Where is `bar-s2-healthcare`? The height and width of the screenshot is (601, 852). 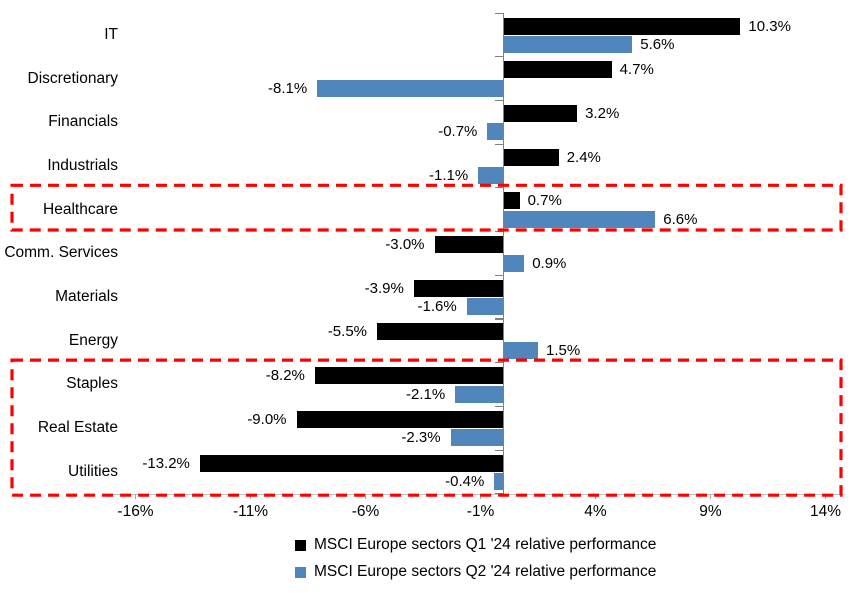 bar-s2-healthcare is located at coordinates (579, 219).